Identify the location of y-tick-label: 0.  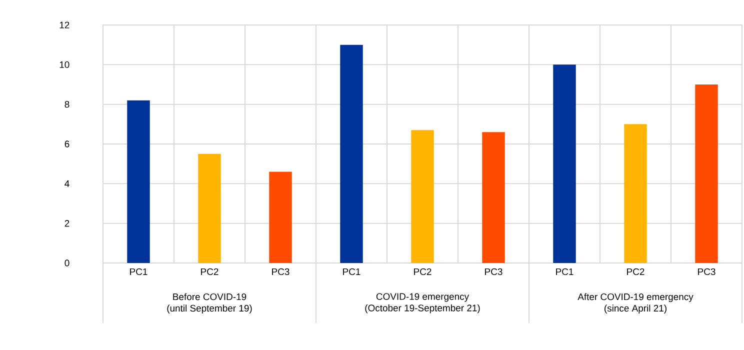
(67, 263).